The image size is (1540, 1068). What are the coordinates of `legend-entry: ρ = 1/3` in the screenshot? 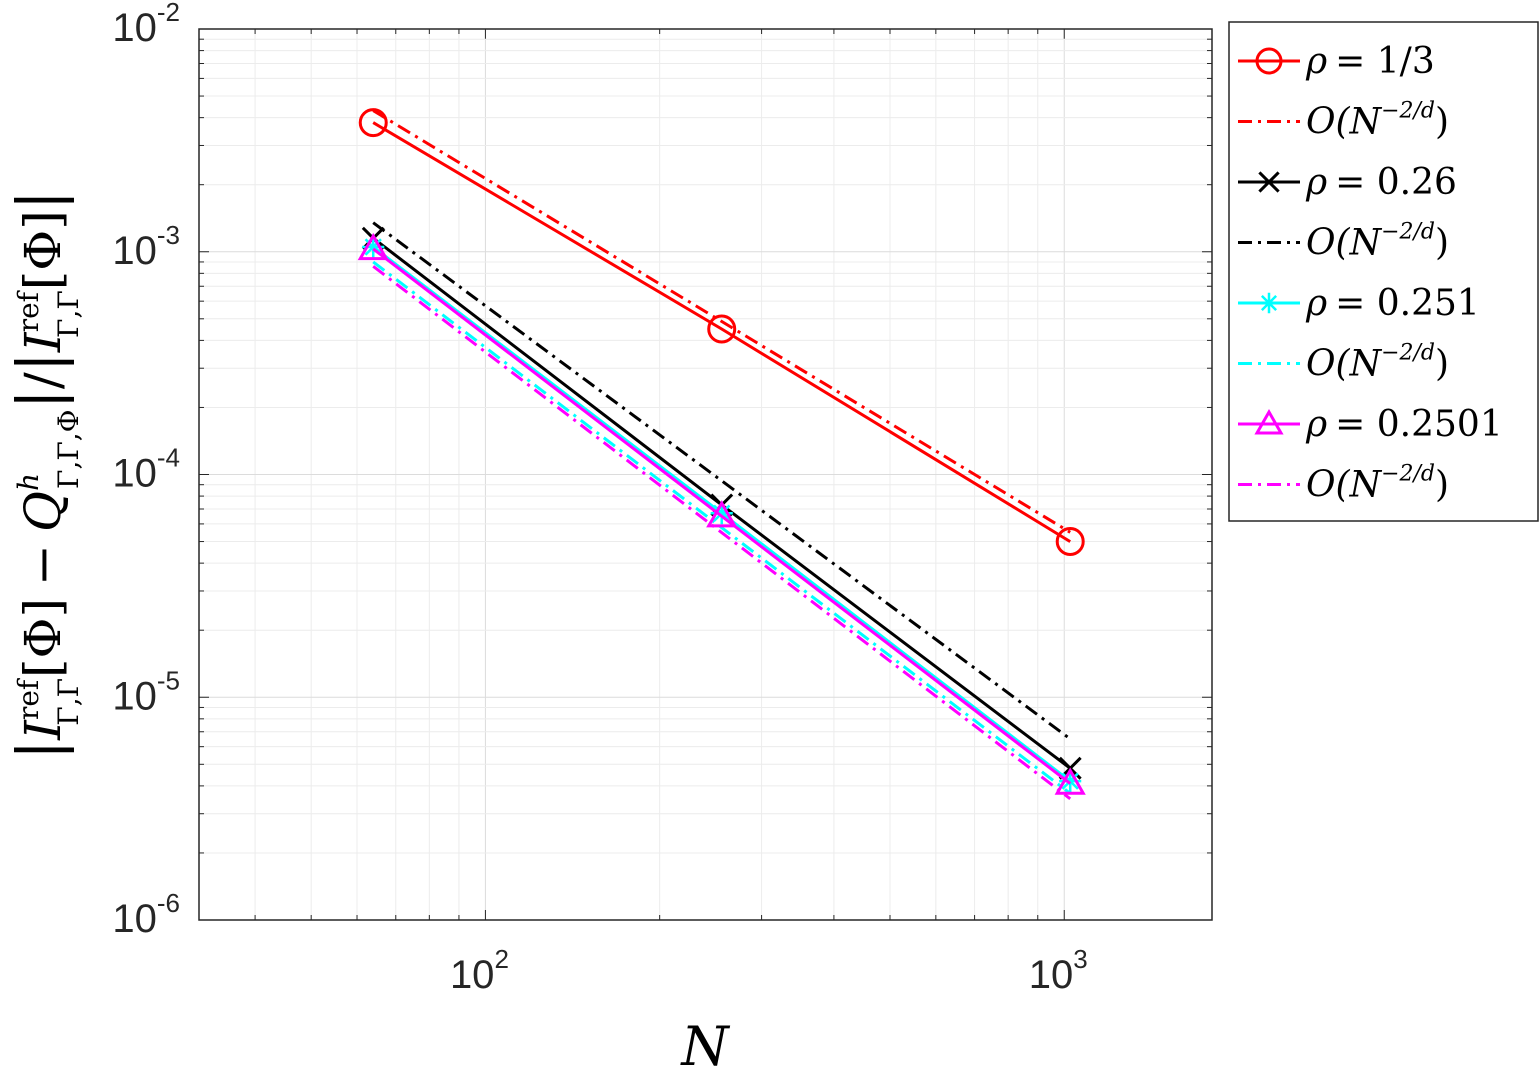 It's located at (1336, 61).